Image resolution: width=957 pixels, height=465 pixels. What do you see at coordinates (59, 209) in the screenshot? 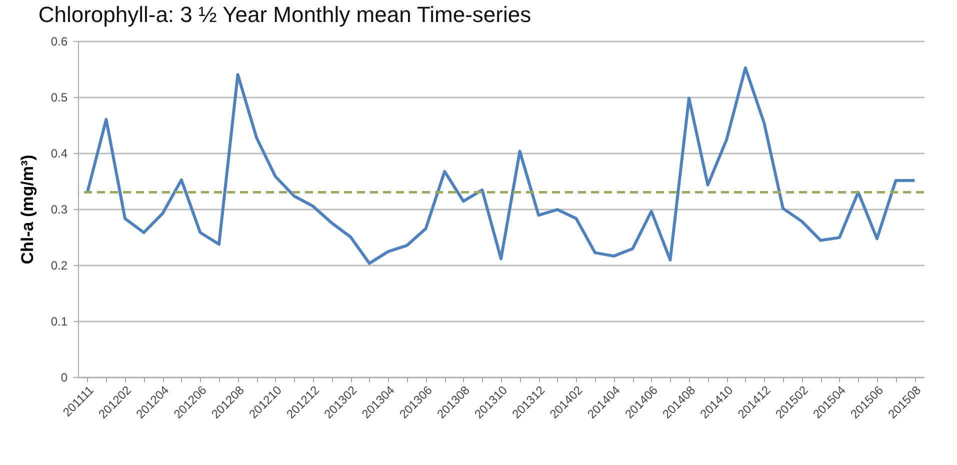
I see `y-tick-label: 0.3` at bounding box center [59, 209].